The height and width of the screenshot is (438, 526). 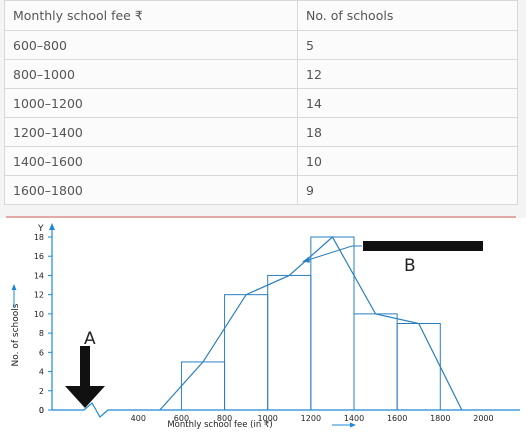 What do you see at coordinates (397, 418) in the screenshot?
I see `x-tick-label: 1600` at bounding box center [397, 418].